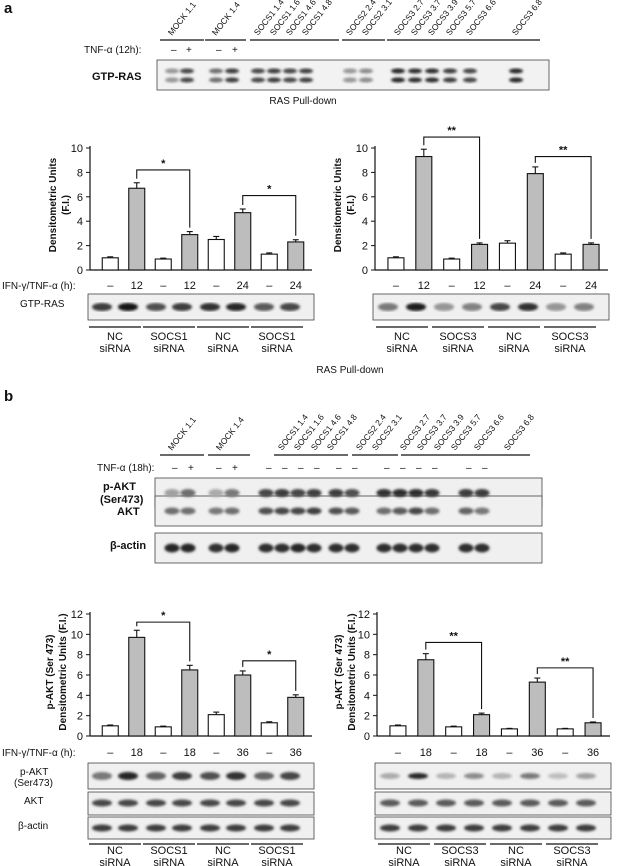  I want to click on group-label: SOCS3, so click(457, 337).